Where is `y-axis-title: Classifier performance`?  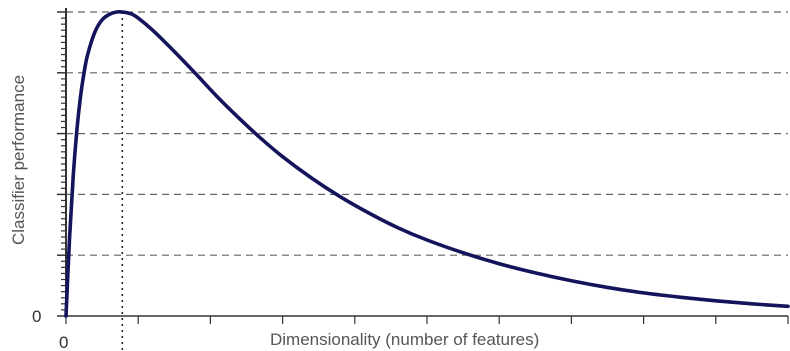
y-axis-title: Classifier performance is located at coordinates (18, 160).